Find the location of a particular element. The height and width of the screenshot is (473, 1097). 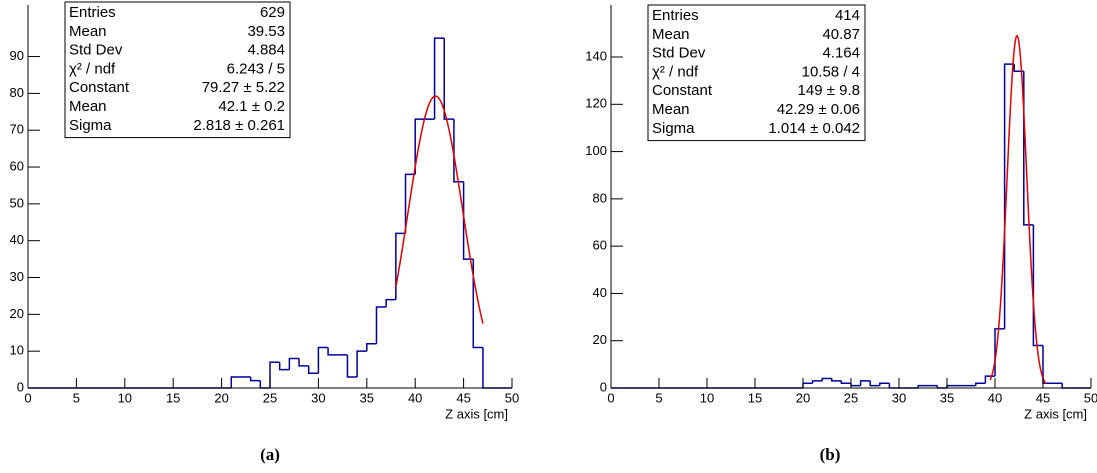

stats-value: 6.243 / 5 is located at coordinates (256, 68).